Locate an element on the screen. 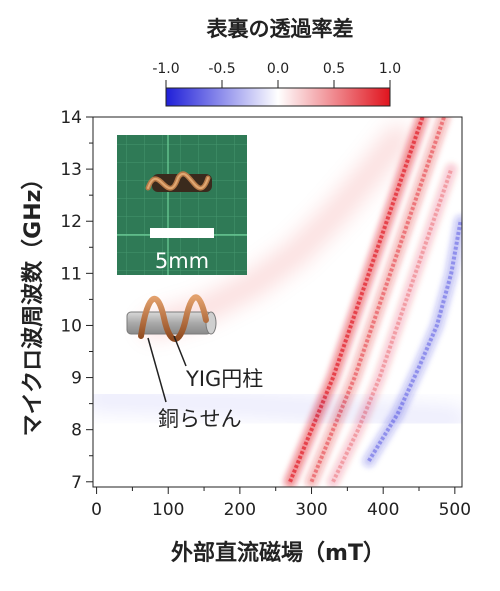 The width and height of the screenshot is (500, 591). y-tick-label: 12 is located at coordinates (71, 222).